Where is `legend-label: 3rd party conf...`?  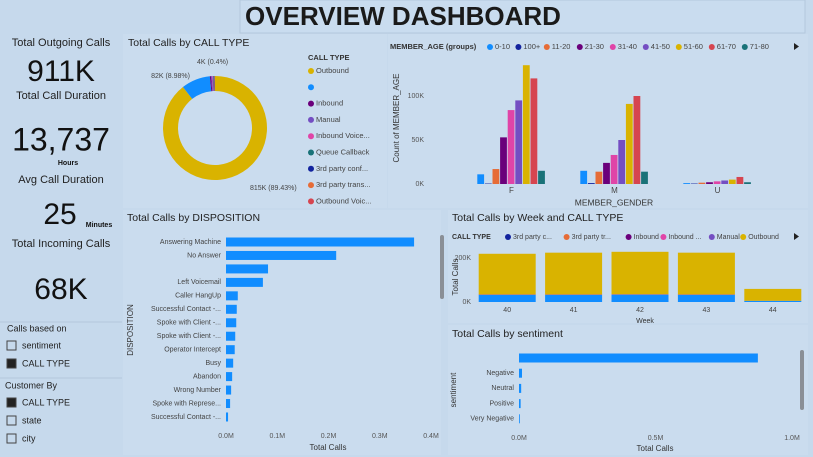
legend-label: 3rd party conf... is located at coordinates (342, 168).